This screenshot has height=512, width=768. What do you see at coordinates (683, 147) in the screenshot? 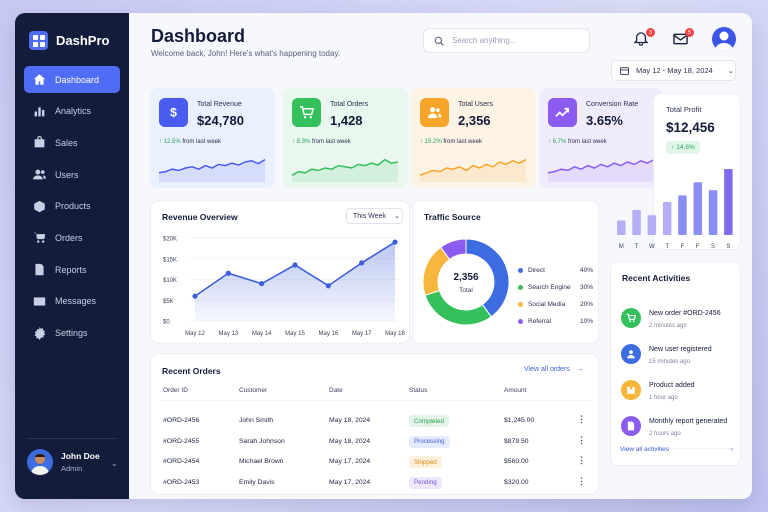
I see `profit-change-badge: ↑ 14.6%` at bounding box center [683, 147].